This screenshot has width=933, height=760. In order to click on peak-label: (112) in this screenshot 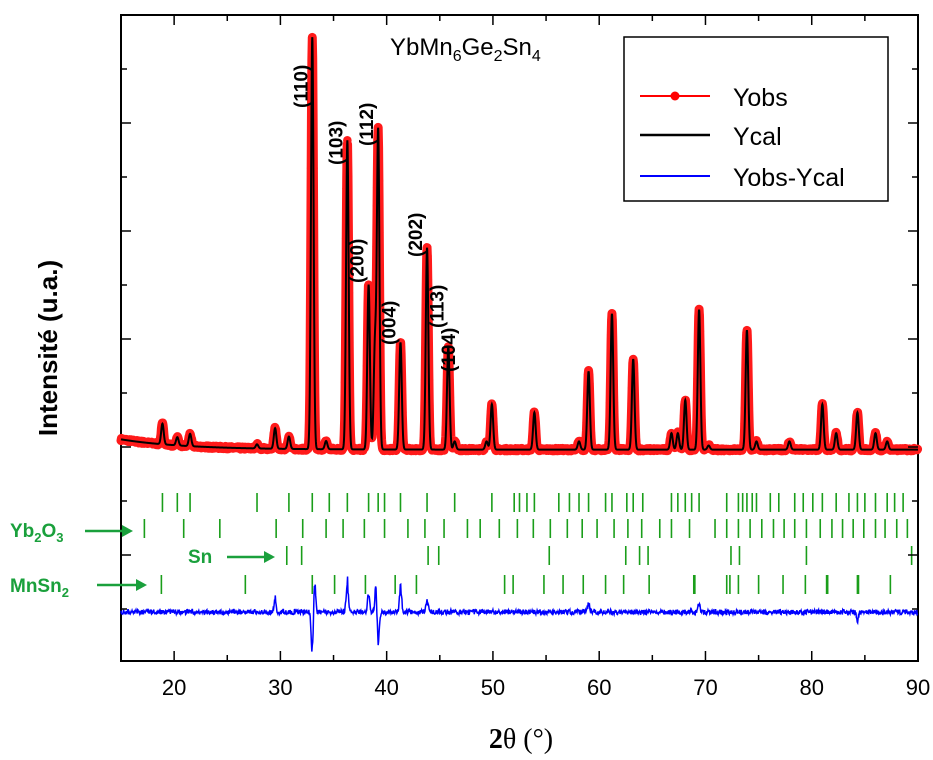, I will do `click(367, 124)`.